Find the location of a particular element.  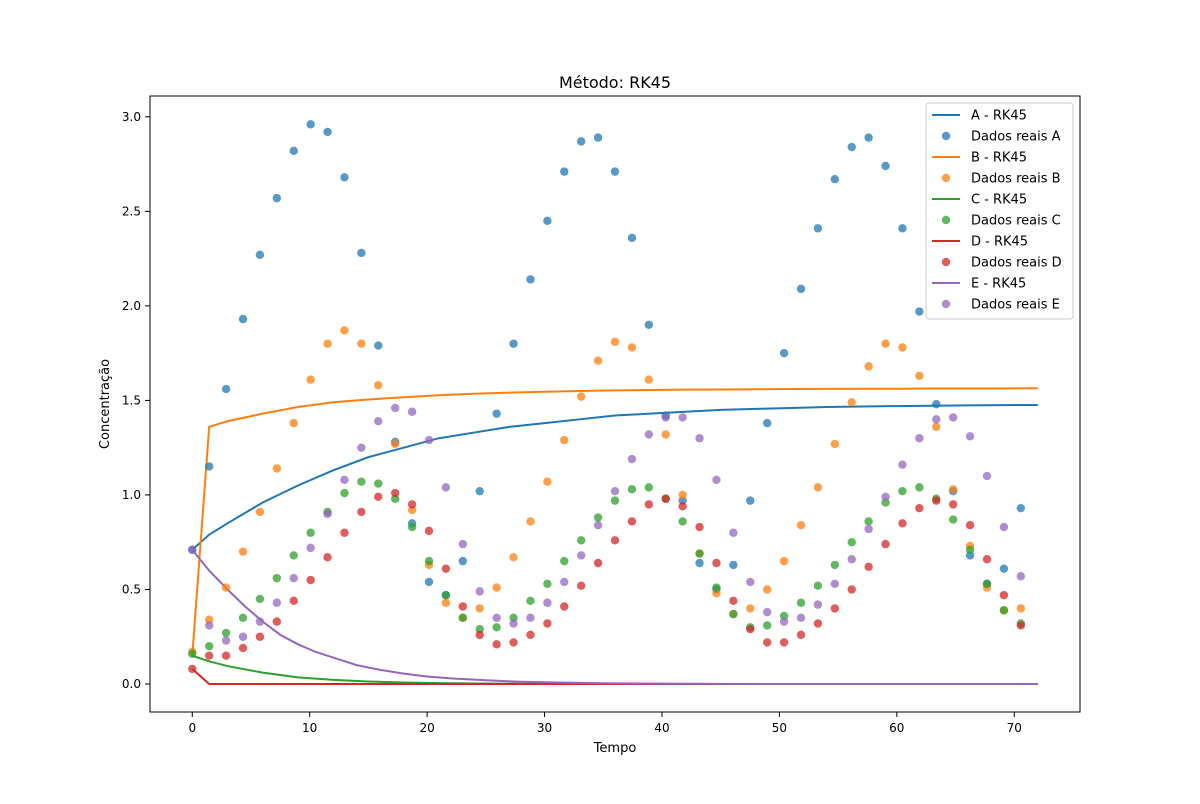

legend-label: B - RK45 is located at coordinates (999, 158).